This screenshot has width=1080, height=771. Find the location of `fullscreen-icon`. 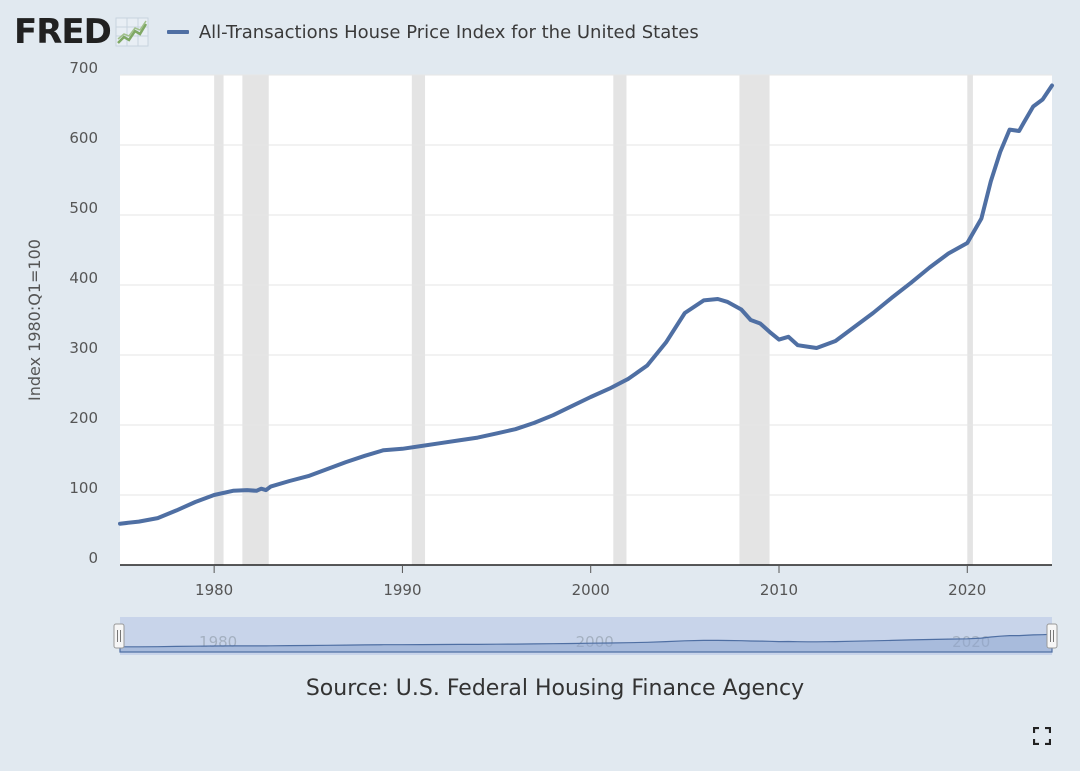

fullscreen-icon is located at coordinates (1042, 736).